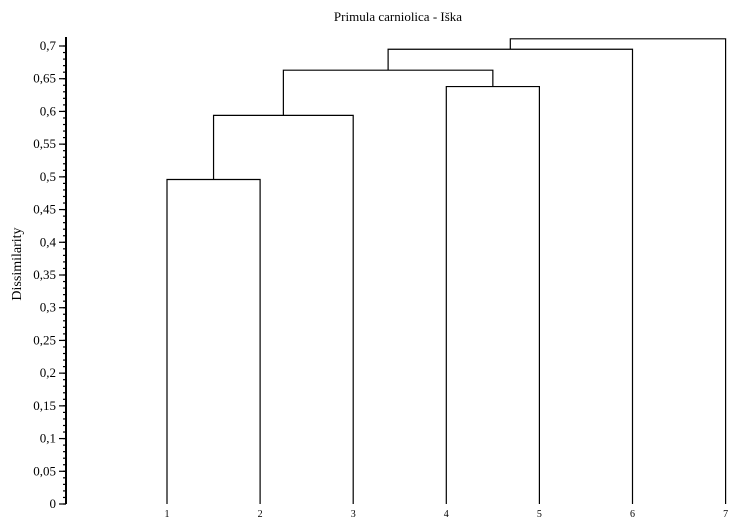 The height and width of the screenshot is (518, 733). Describe the element at coordinates (260, 513) in the screenshot. I see `leaf-label: 2` at that location.